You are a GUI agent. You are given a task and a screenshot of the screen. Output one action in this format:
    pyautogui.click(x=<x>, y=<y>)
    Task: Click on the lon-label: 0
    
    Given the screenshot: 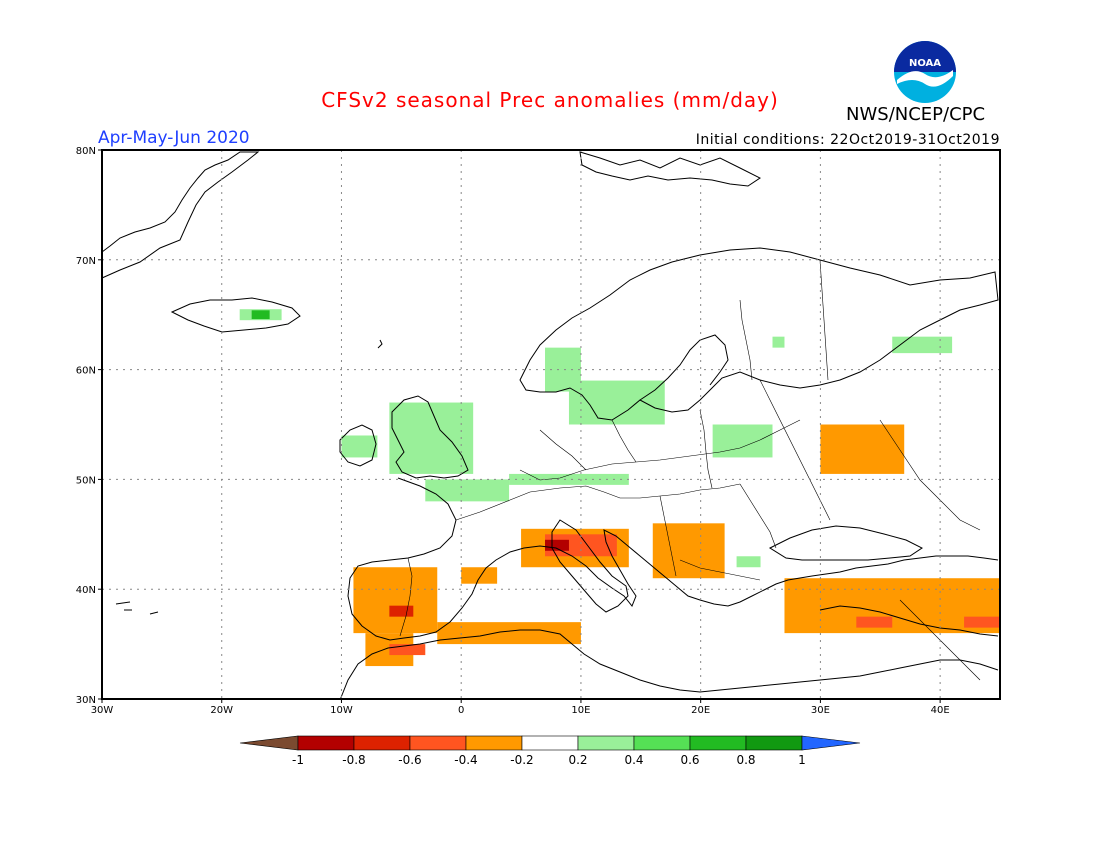 What is the action you would take?
    pyautogui.click(x=461, y=710)
    